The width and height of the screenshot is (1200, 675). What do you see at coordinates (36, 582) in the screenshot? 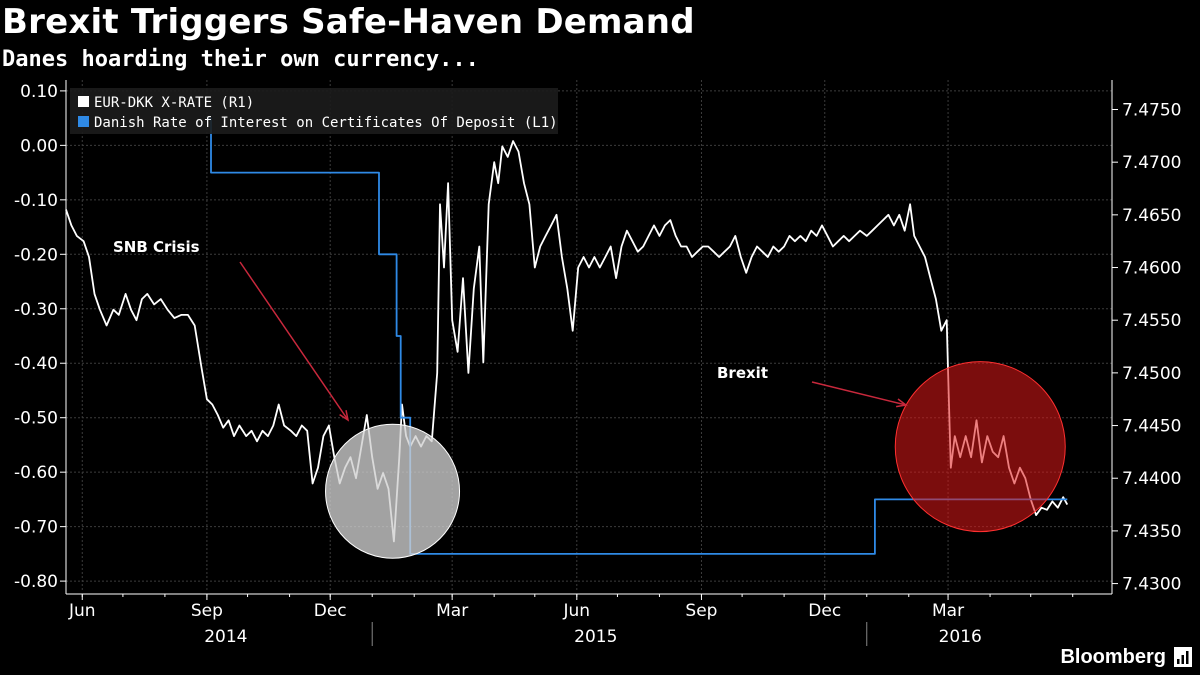
I see `left-tick-label: -0.80` at bounding box center [36, 582].